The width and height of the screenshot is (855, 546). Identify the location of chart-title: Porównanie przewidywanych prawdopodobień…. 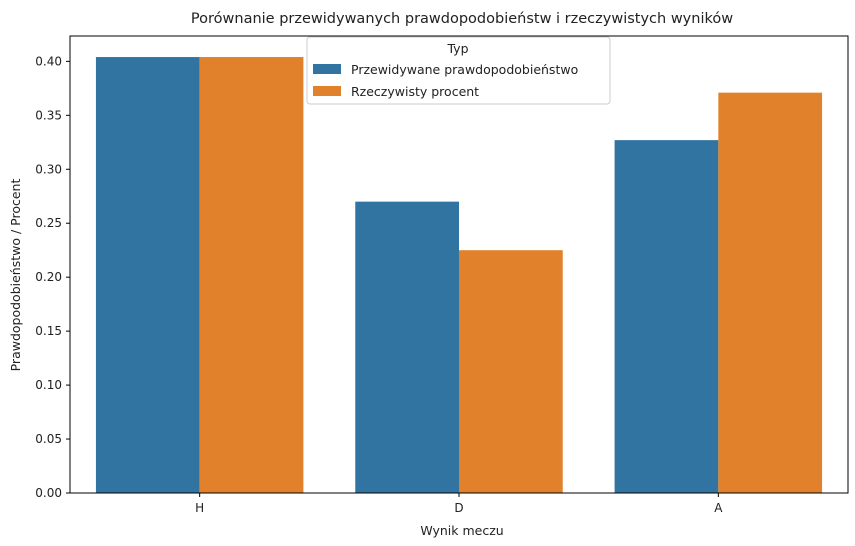
(462, 19).